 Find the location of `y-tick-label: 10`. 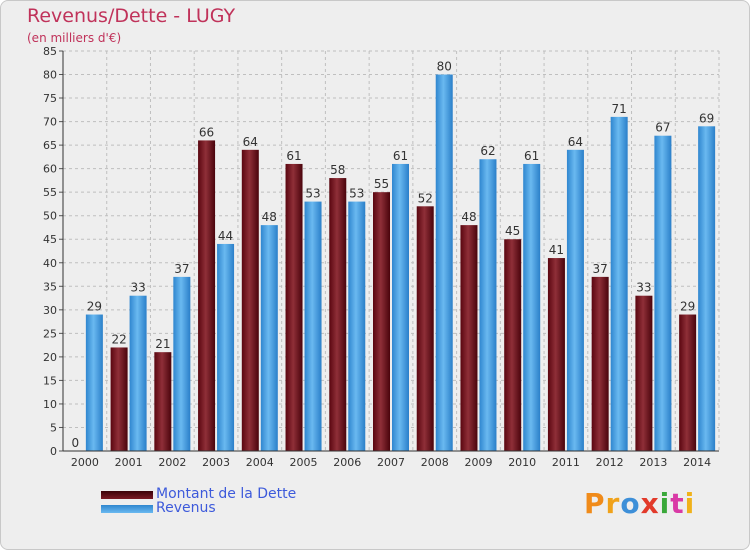

y-tick-label: 10 is located at coordinates (50, 404).